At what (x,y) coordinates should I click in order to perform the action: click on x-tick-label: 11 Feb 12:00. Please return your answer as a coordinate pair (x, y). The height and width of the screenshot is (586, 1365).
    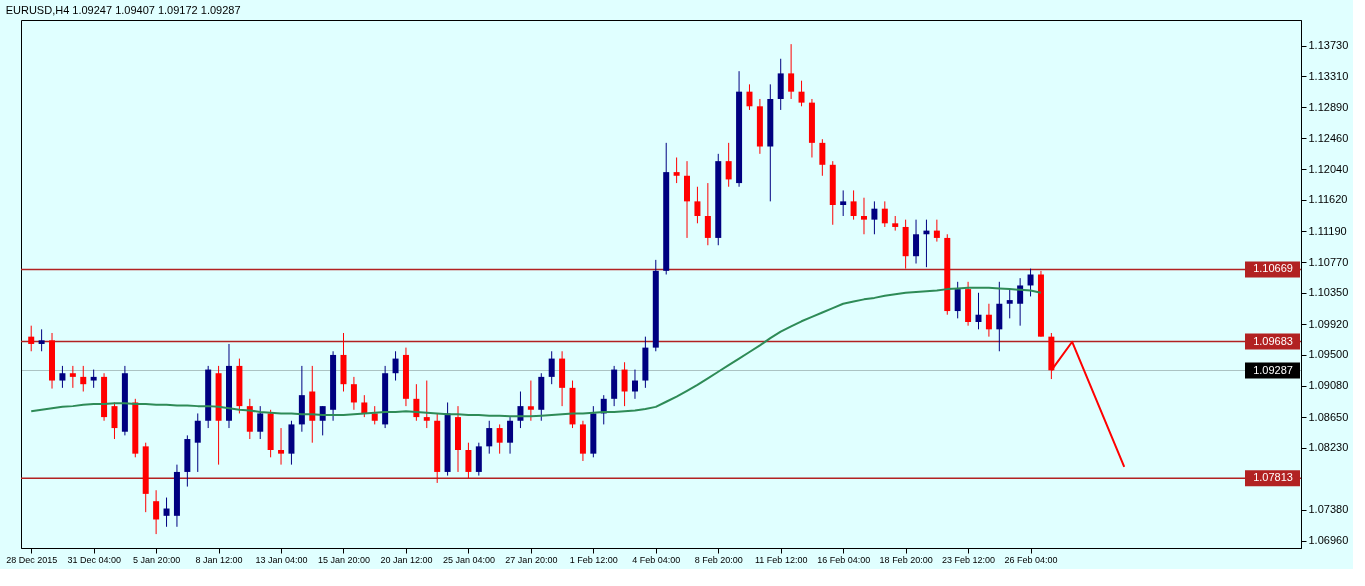
    Looking at the image, I should click on (781, 559).